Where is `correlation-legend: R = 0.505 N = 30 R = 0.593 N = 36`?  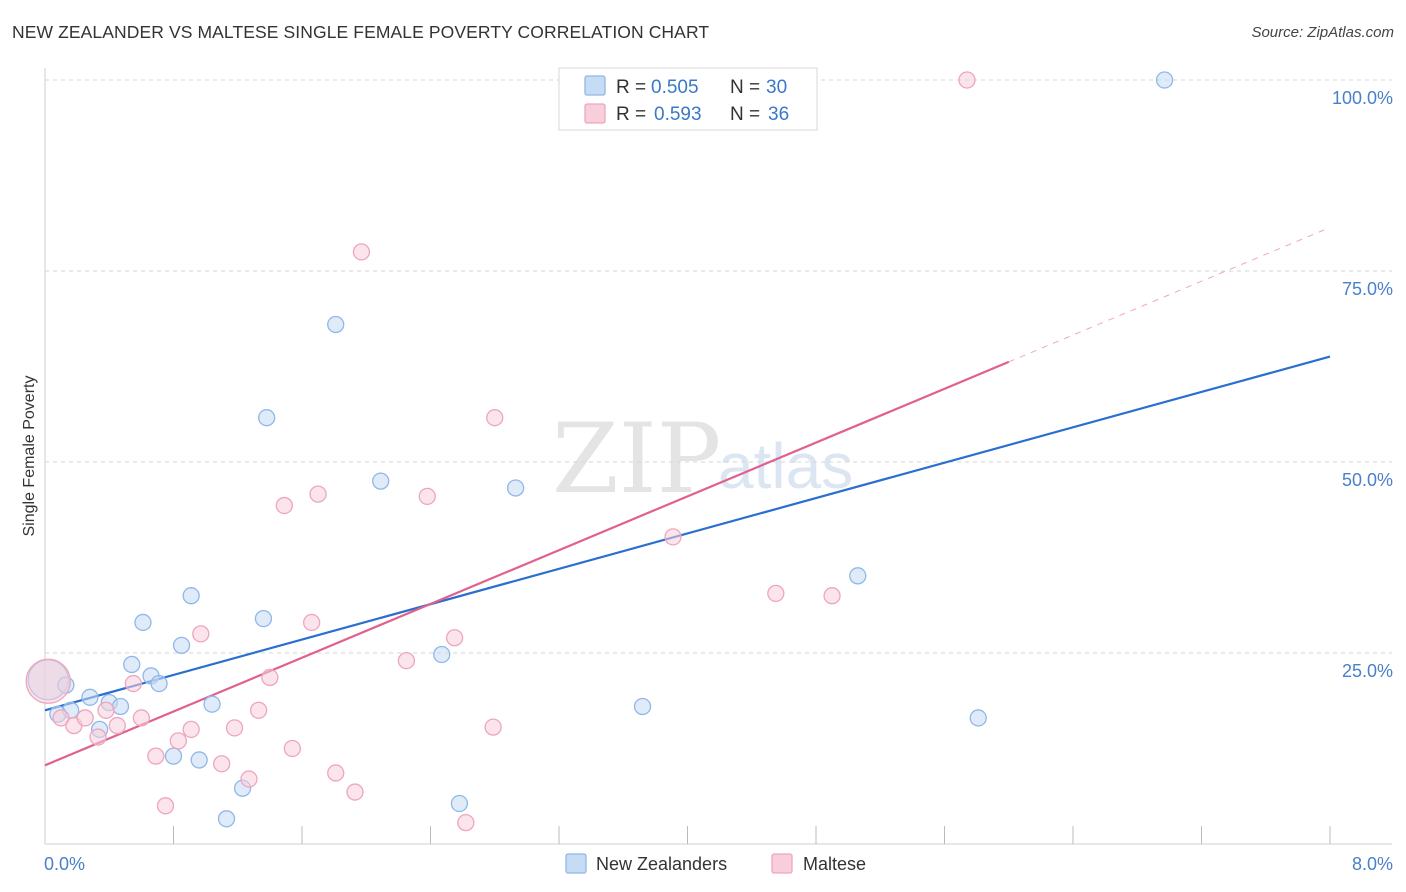 correlation-legend: R = 0.505 N = 30 R = 0.593 N = 36 is located at coordinates (688, 99).